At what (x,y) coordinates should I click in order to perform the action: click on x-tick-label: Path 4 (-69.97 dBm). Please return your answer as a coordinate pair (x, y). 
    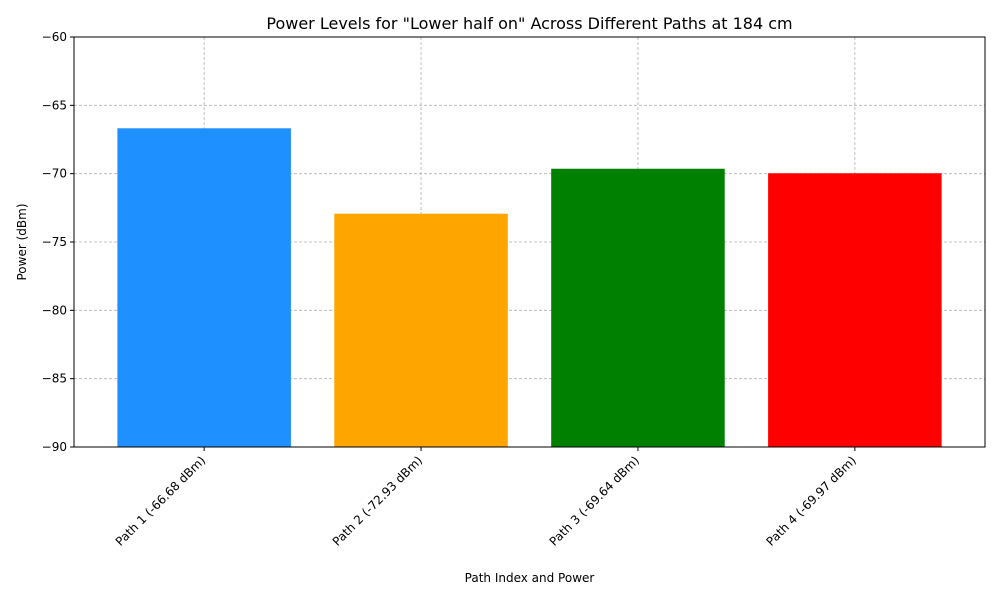
    Looking at the image, I should click on (810, 500).